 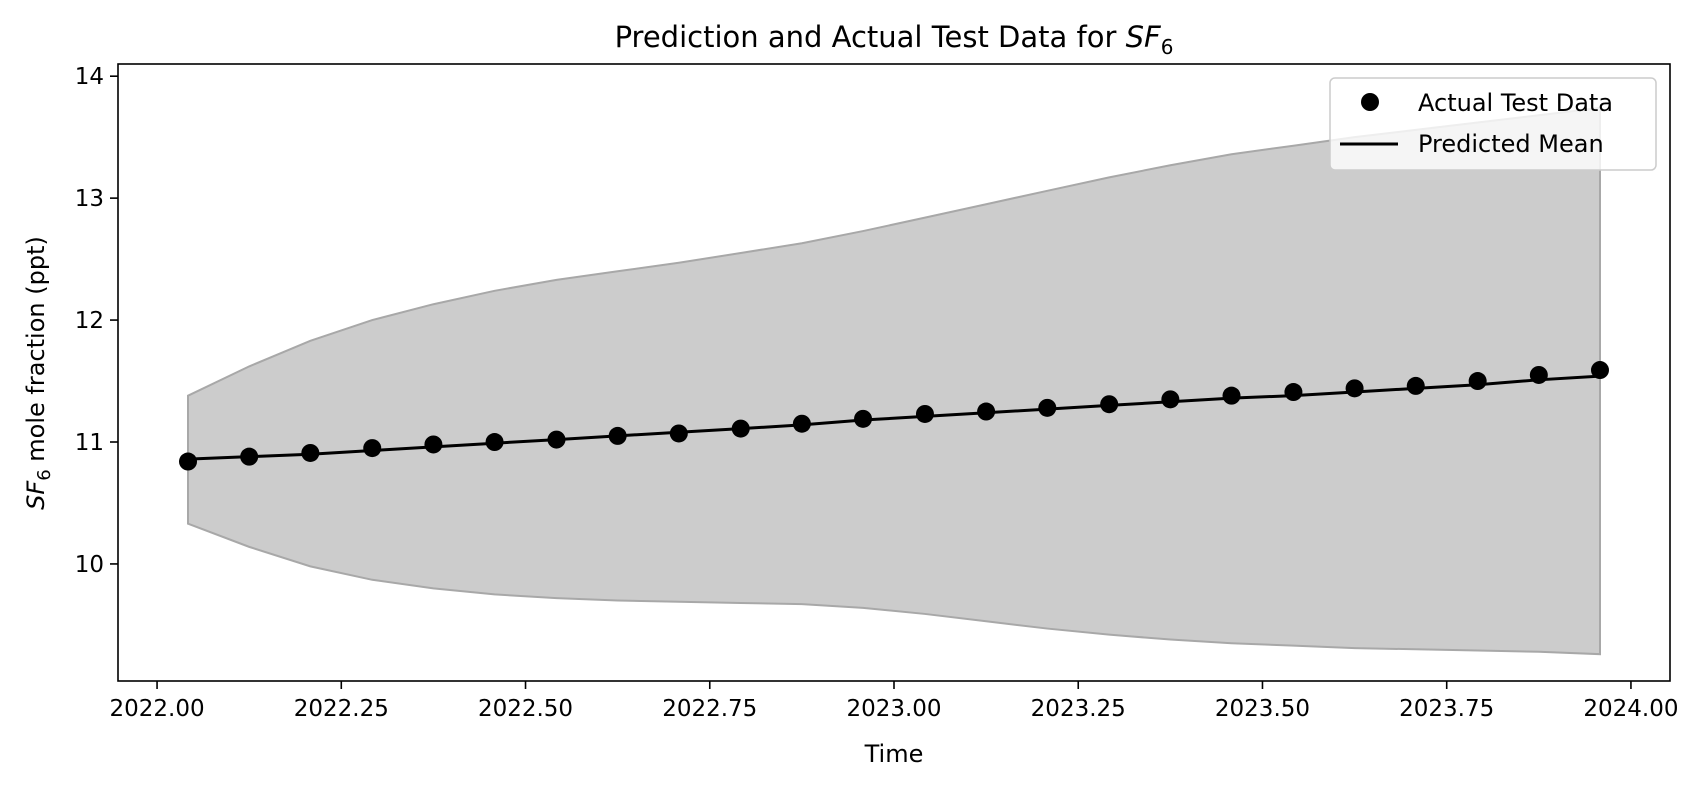 I want to click on legend-marker-actual-test-data, so click(x=1370, y=102).